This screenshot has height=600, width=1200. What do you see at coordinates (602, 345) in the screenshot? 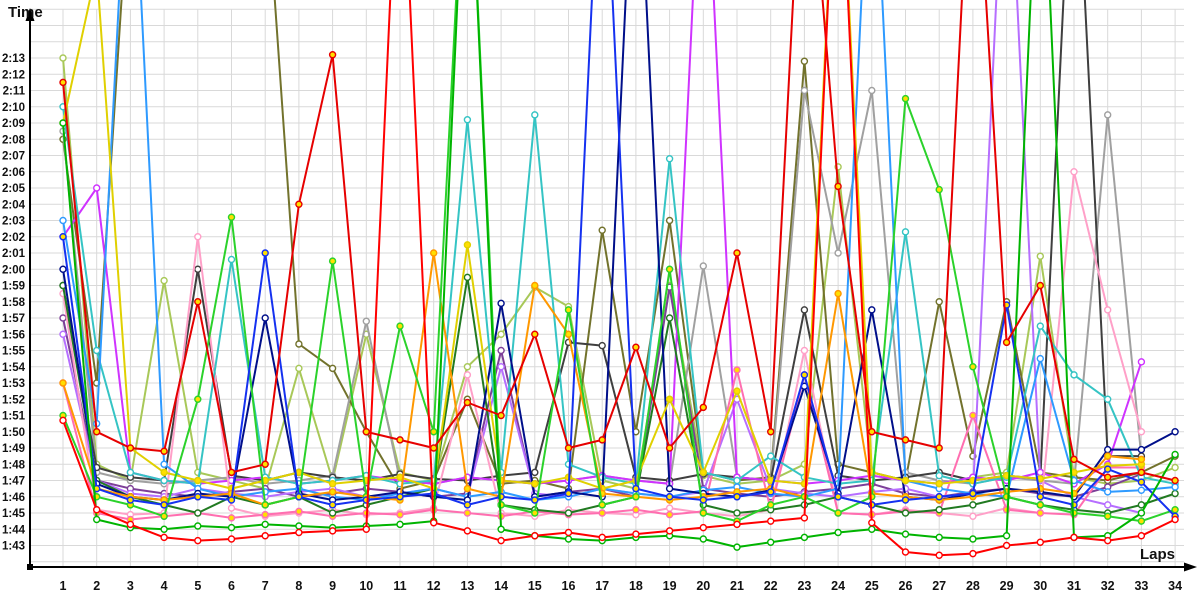
I see `data-point-driver-darkgray` at bounding box center [602, 345].